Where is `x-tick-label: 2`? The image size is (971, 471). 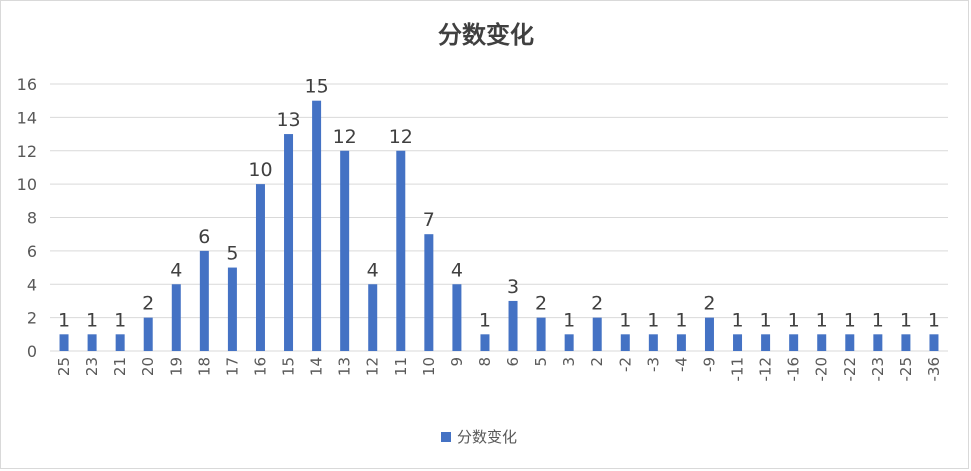
x-tick-label: 2 is located at coordinates (597, 362).